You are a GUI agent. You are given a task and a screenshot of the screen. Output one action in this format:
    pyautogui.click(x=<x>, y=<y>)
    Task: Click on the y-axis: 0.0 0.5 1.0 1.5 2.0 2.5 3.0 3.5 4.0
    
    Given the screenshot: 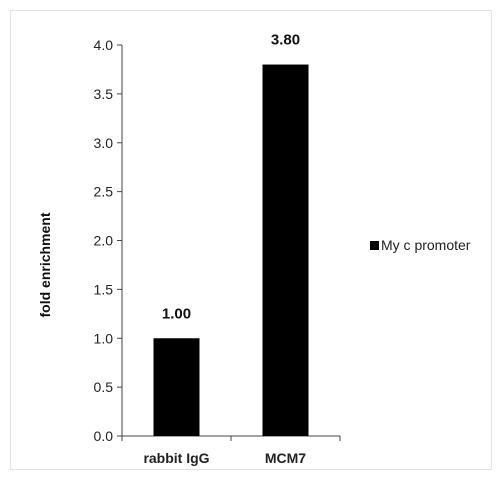 What is the action you would take?
    pyautogui.click(x=108, y=240)
    